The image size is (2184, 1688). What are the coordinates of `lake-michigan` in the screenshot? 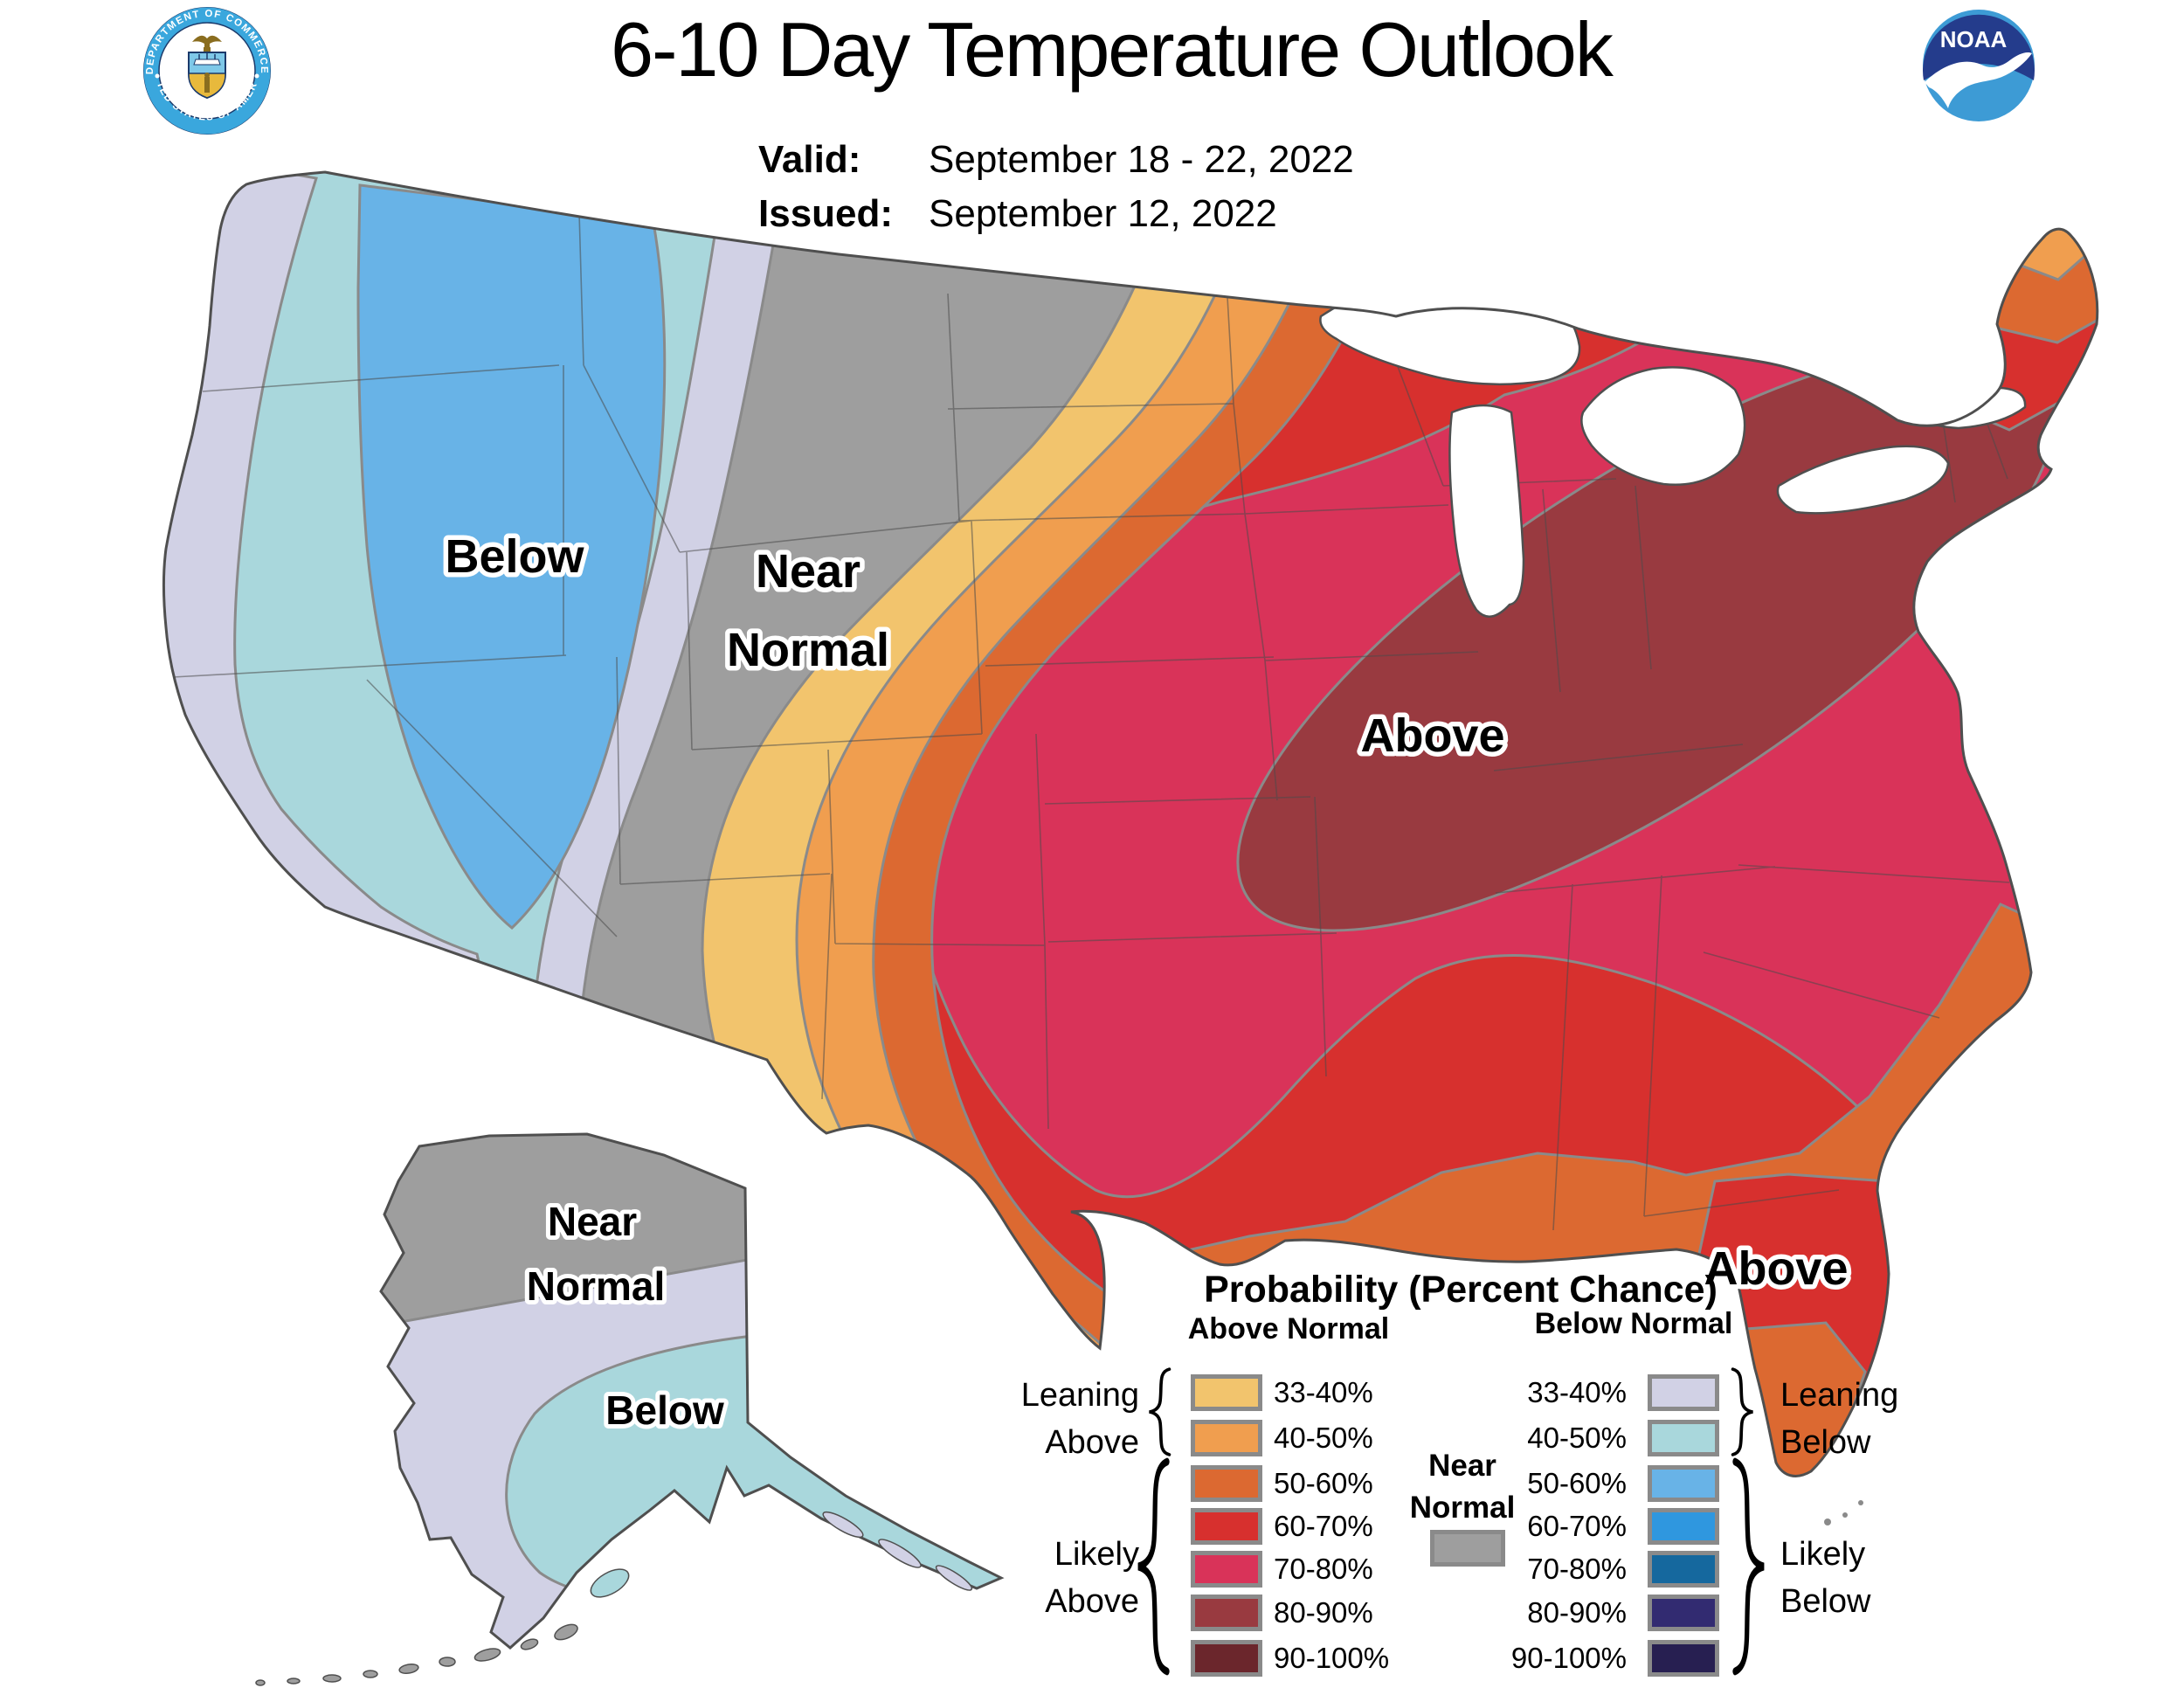 It's located at (1486, 511).